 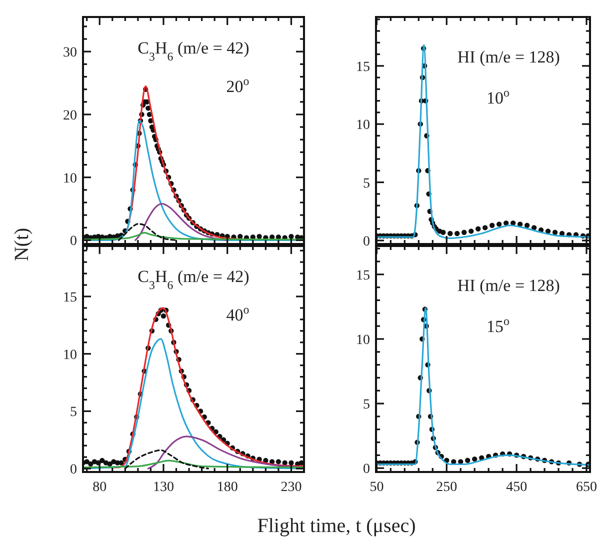 I want to click on x-axis-title: Flight time, t (μsec), so click(x=336, y=526).